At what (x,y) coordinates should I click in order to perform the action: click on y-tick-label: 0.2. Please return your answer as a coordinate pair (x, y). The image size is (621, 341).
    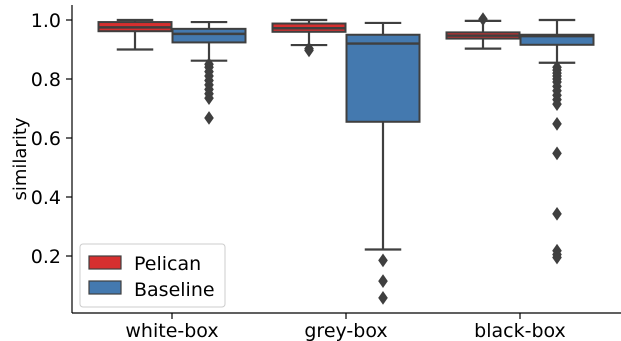
    Looking at the image, I should click on (46, 257).